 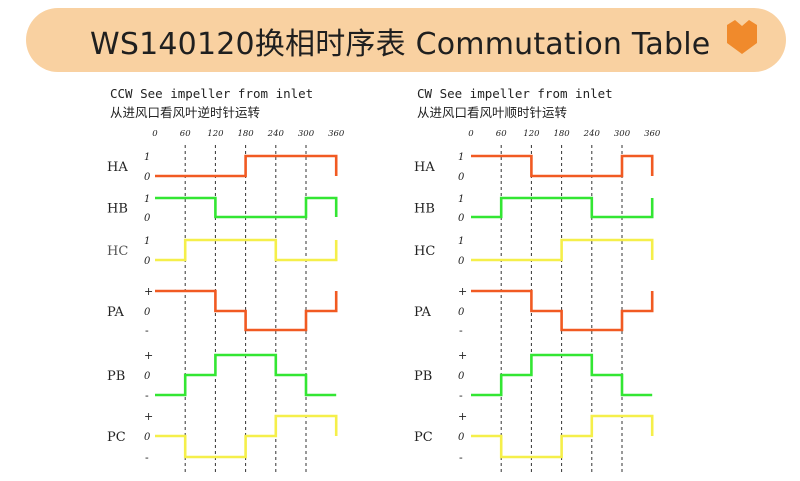 What do you see at coordinates (185, 134) in the screenshot?
I see `ccw-angle-label-60: 60` at bounding box center [185, 134].